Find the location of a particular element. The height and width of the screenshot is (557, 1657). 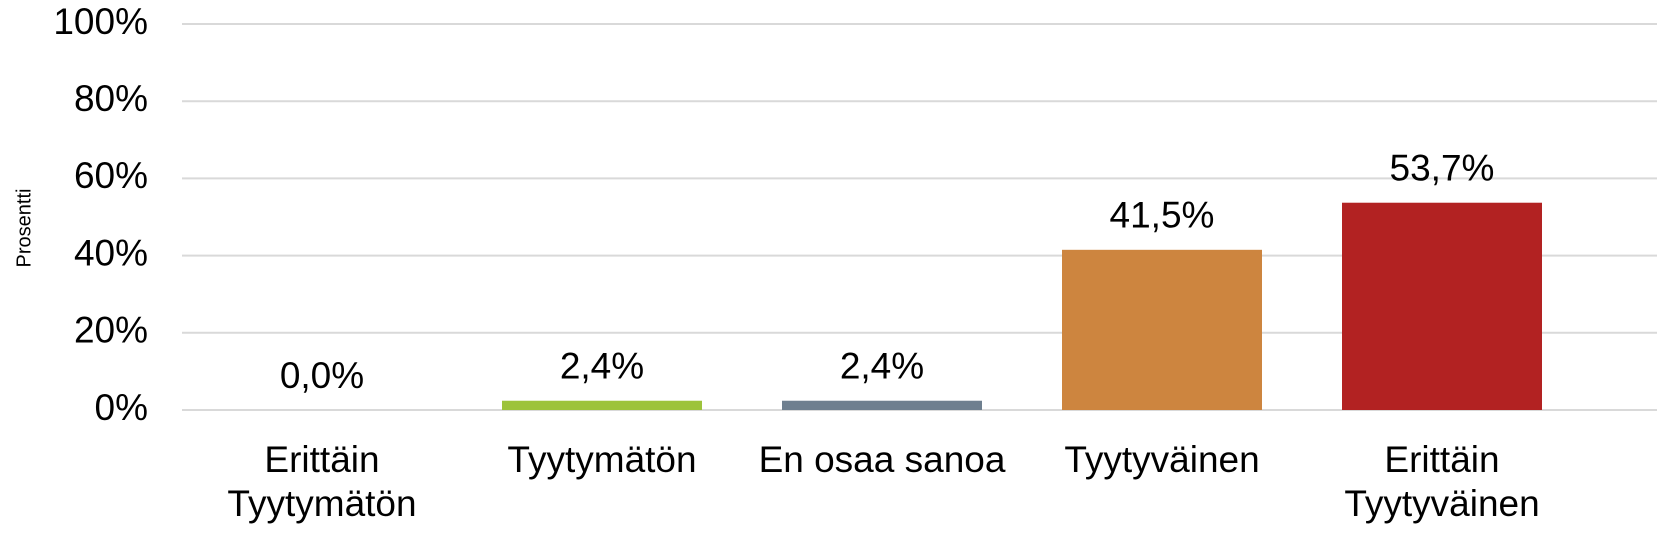

x-tick-label: Erittäin Tyytymätön is located at coordinates (322, 481).